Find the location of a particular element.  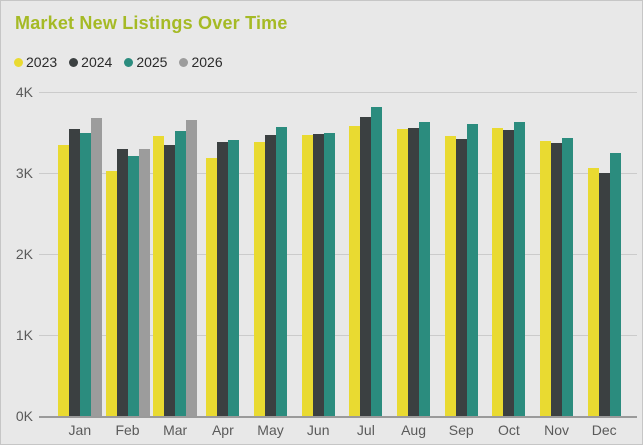

bar-feb-2024 is located at coordinates (122, 282).